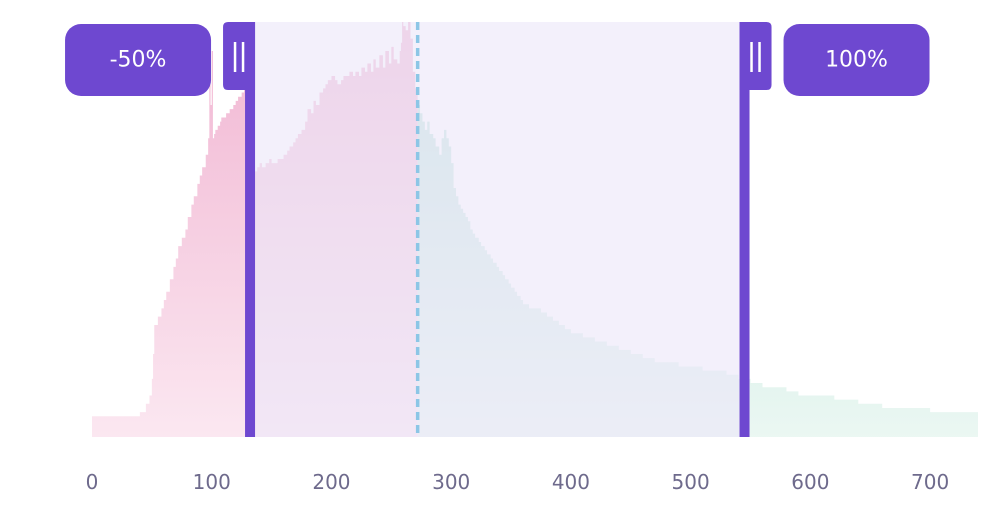 This screenshot has width=992, height=516. I want to click on x-tick-label: 300, so click(451, 482).